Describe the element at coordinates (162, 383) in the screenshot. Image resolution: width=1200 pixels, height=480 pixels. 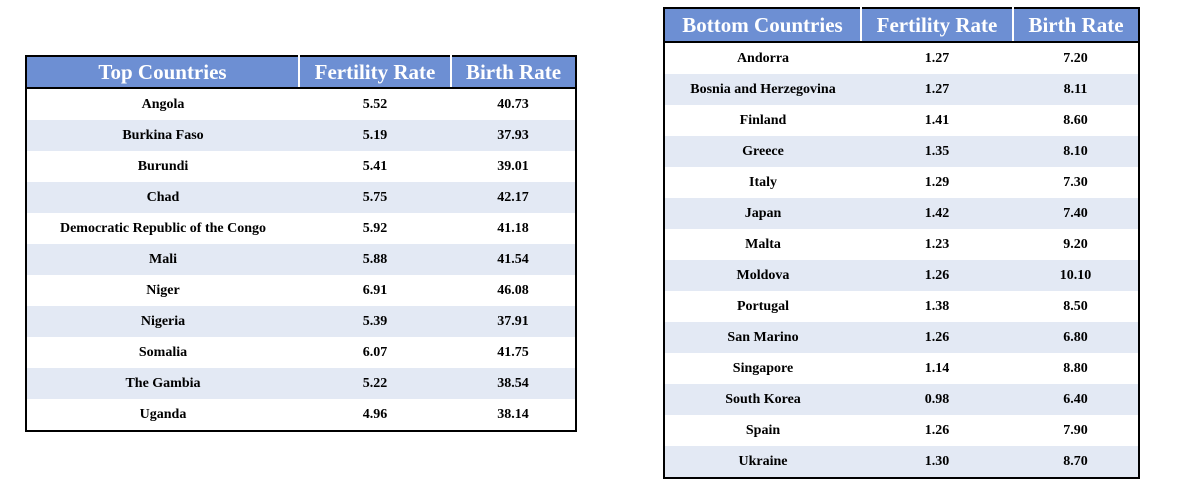
I see `cell-country: The Gambia` at that location.